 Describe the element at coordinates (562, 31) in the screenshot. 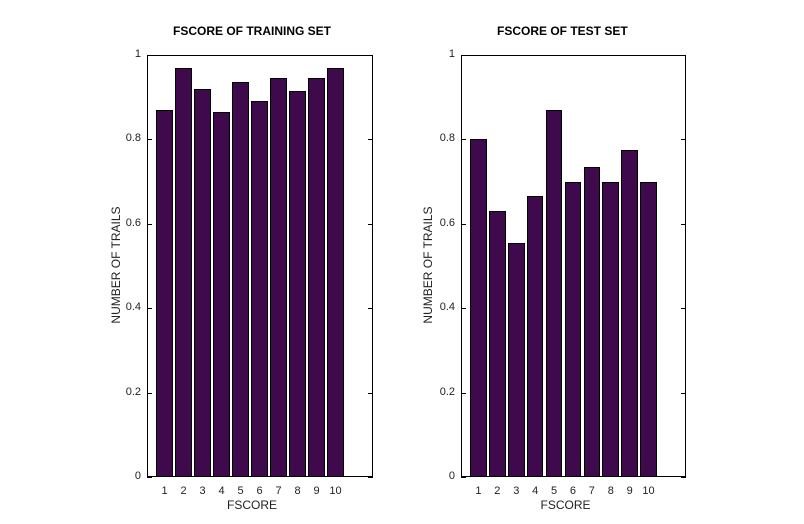

I see `chart-title: FSCORE OF TEST SET` at that location.